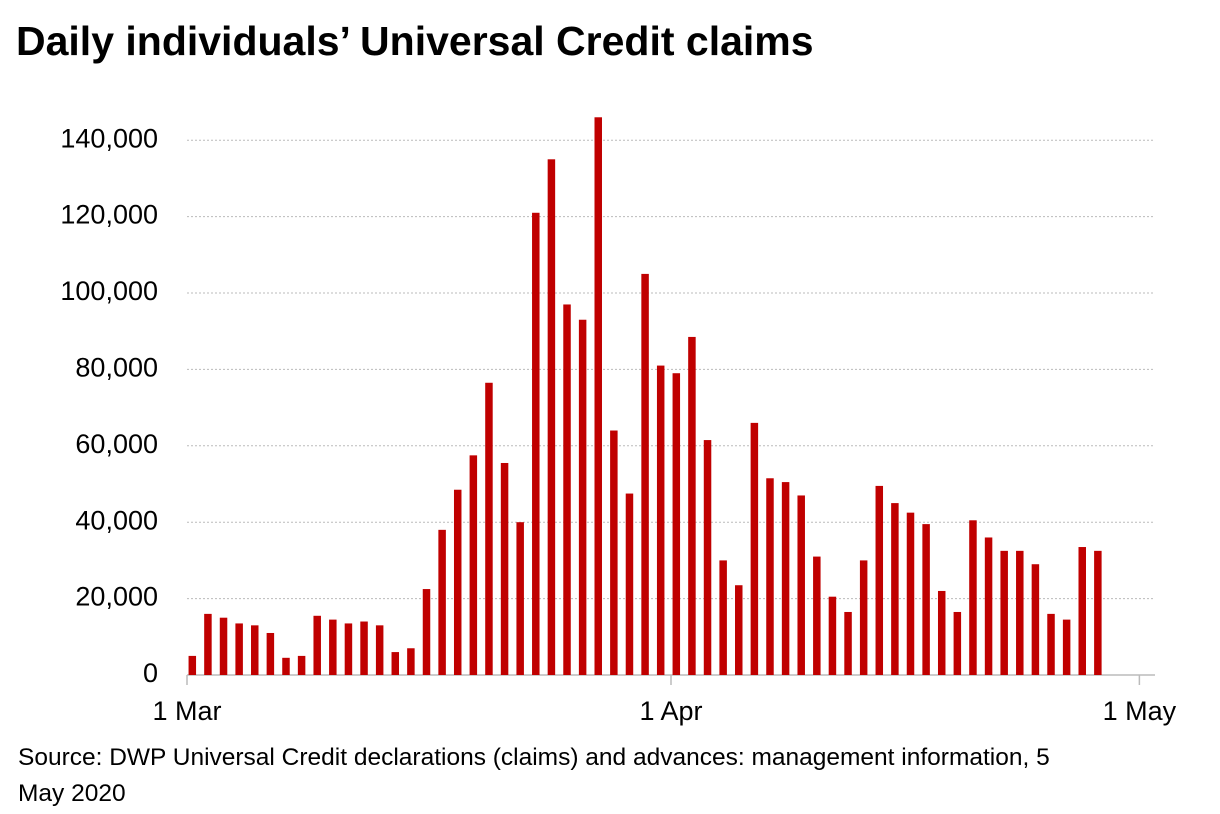  Describe the element at coordinates (109, 138) in the screenshot. I see `y-tick-label: 140,000` at that location.